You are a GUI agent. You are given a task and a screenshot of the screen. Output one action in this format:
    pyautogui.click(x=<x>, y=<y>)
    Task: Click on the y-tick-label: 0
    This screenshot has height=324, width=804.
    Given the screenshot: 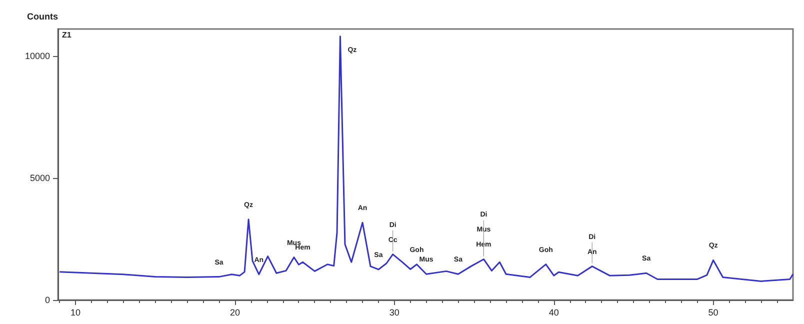 What is the action you would take?
    pyautogui.click(x=47, y=300)
    